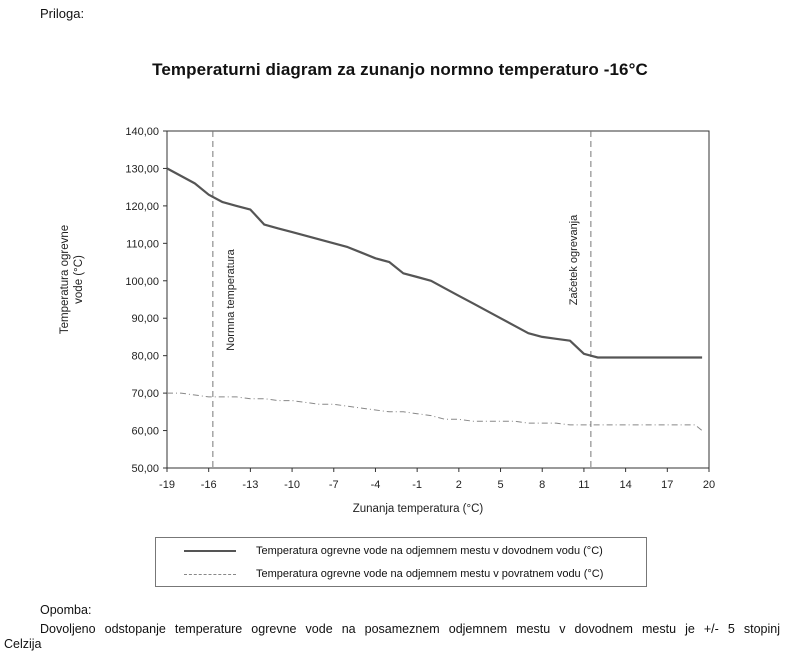 Image resolution: width=800 pixels, height=662 pixels. Describe the element at coordinates (500, 485) in the screenshot. I see `x-tick-label: 5` at that location.